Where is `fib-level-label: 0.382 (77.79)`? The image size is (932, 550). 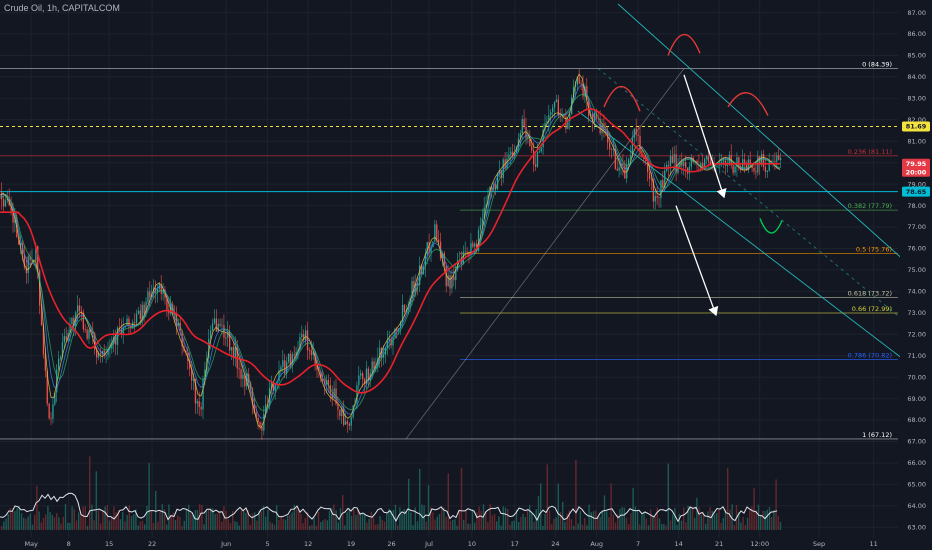
fib-level-label: 0.382 (77.79) is located at coordinates (870, 206).